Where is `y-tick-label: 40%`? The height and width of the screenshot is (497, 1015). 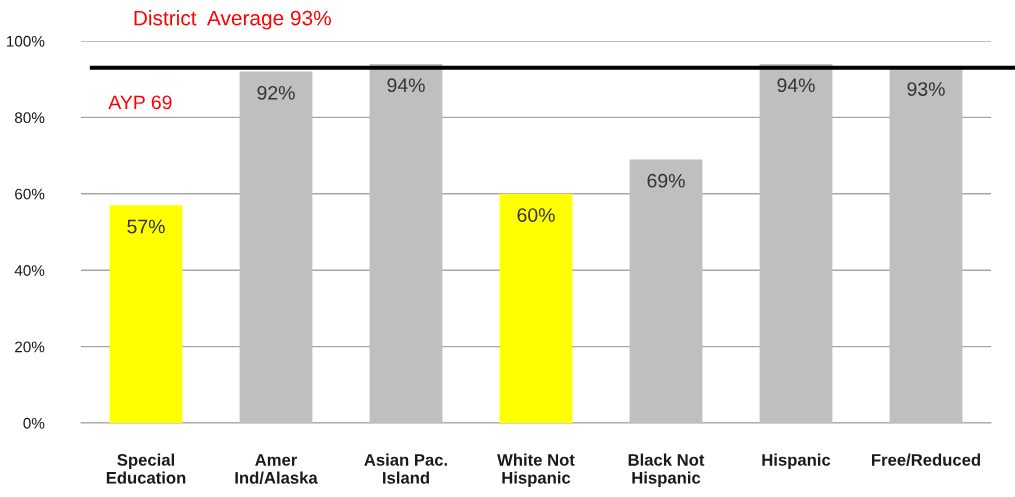
y-tick-label: 40% is located at coordinates (29, 270).